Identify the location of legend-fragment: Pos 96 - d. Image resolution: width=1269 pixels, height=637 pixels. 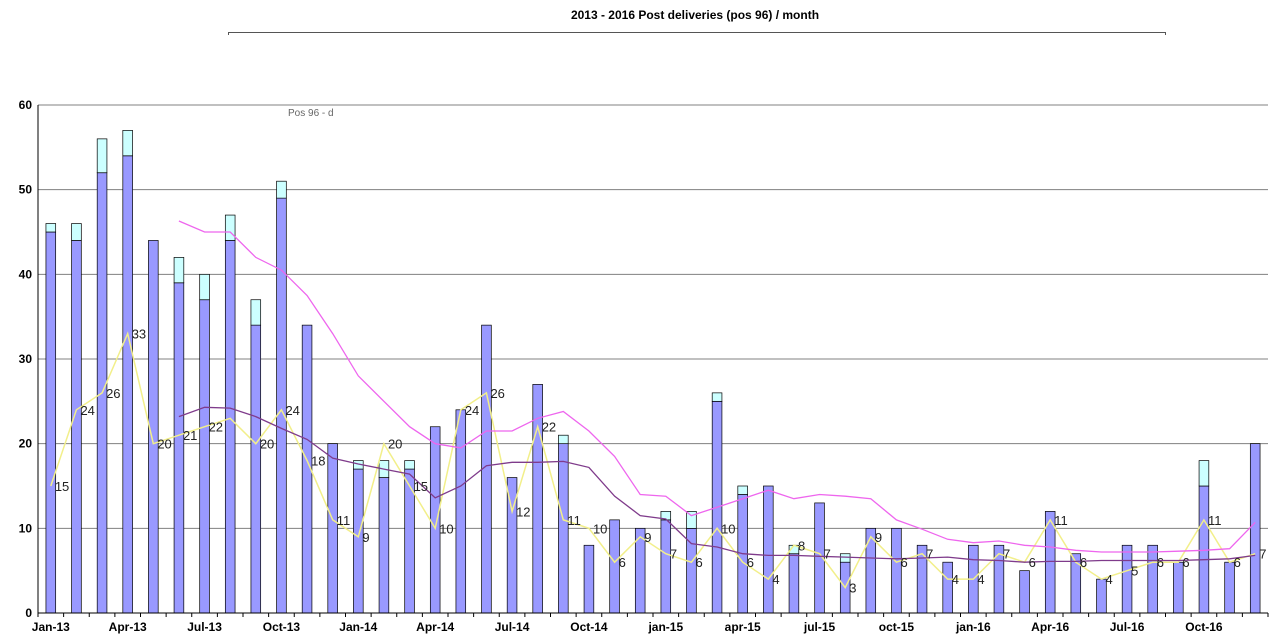
(311, 113).